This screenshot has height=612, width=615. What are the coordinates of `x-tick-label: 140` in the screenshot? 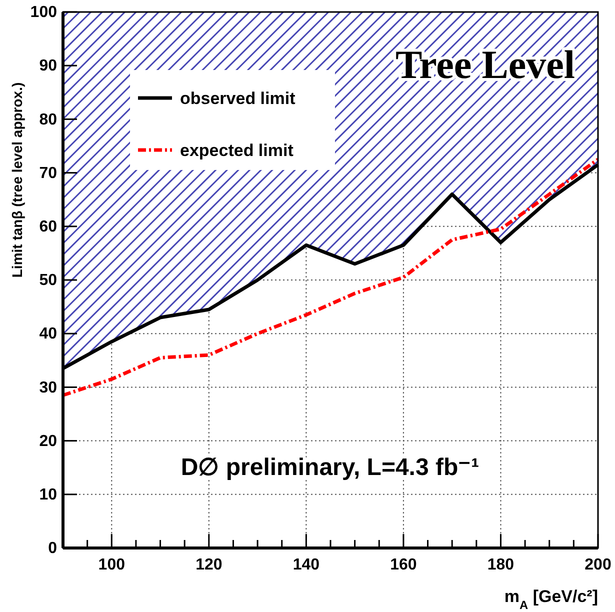 It's located at (306, 565).